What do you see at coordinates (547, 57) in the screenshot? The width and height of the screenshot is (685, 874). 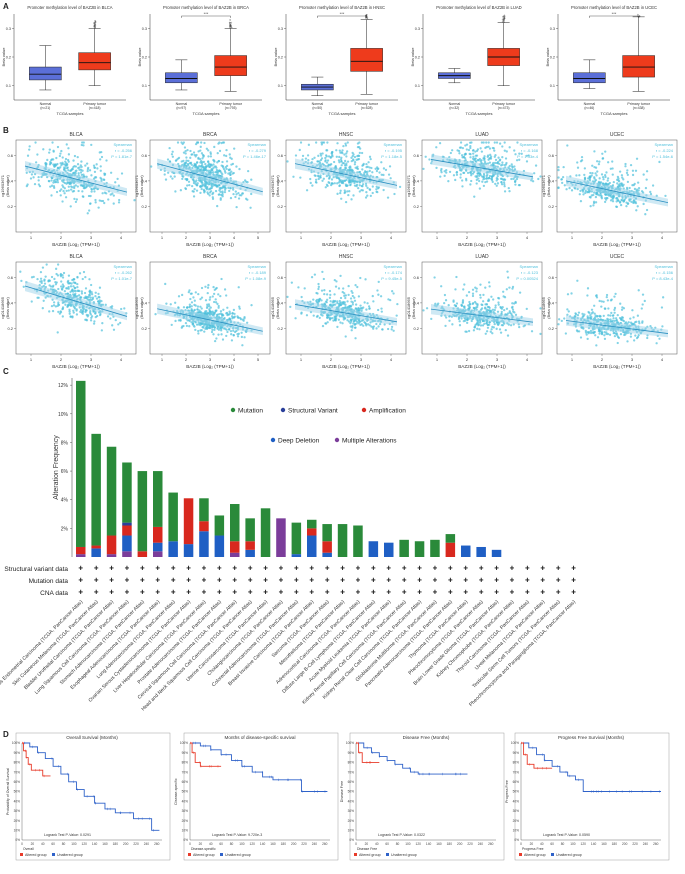 I see `box-y-label: Beta value` at bounding box center [547, 57].